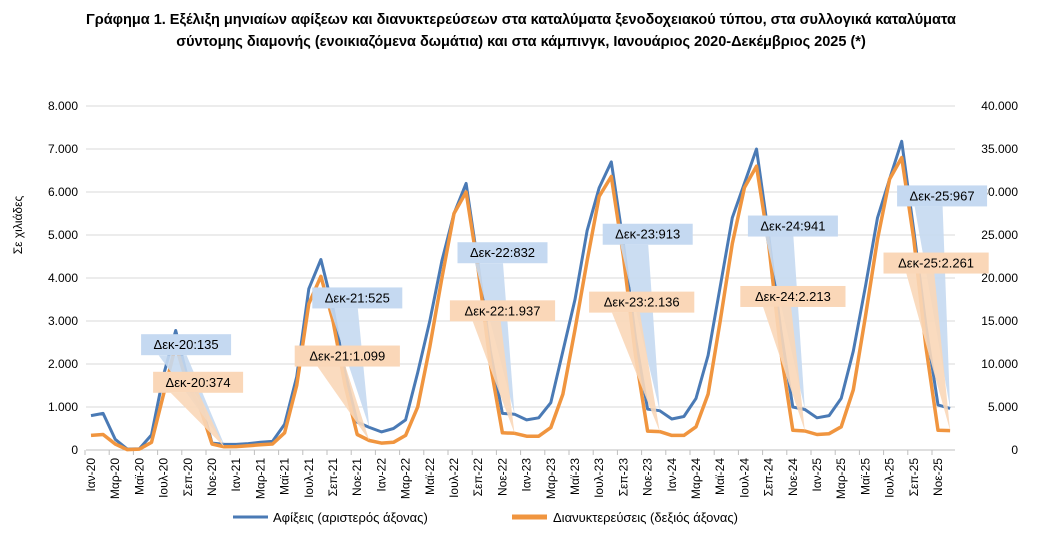 The width and height of the screenshot is (1042, 547). What do you see at coordinates (914, 477) in the screenshot?
I see `x-tick-label: Σεπ-25` at bounding box center [914, 477].